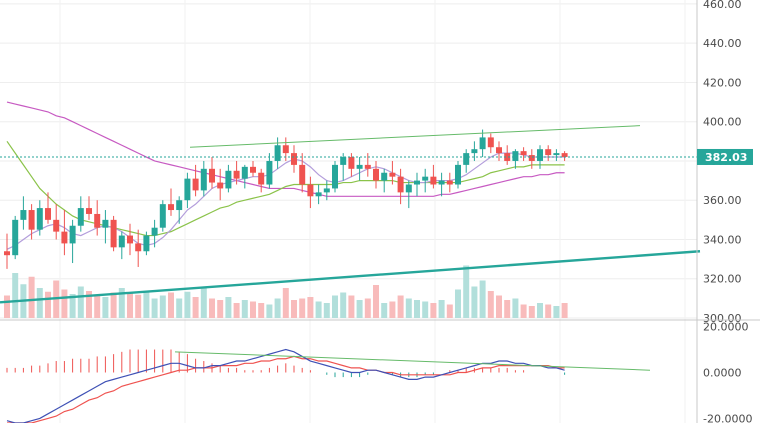  Describe the element at coordinates (722, 200) in the screenshot. I see `price-tick-label: 360.00` at that location.